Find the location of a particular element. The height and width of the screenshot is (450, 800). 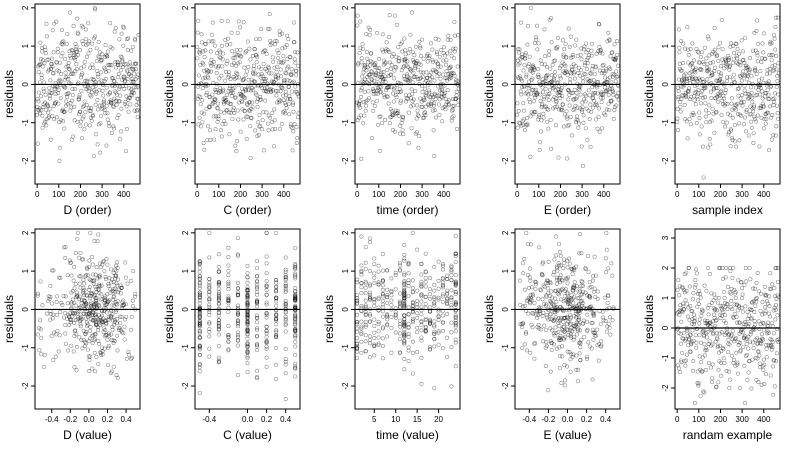

x-tick-label: -0.2 is located at coordinates (70, 419).